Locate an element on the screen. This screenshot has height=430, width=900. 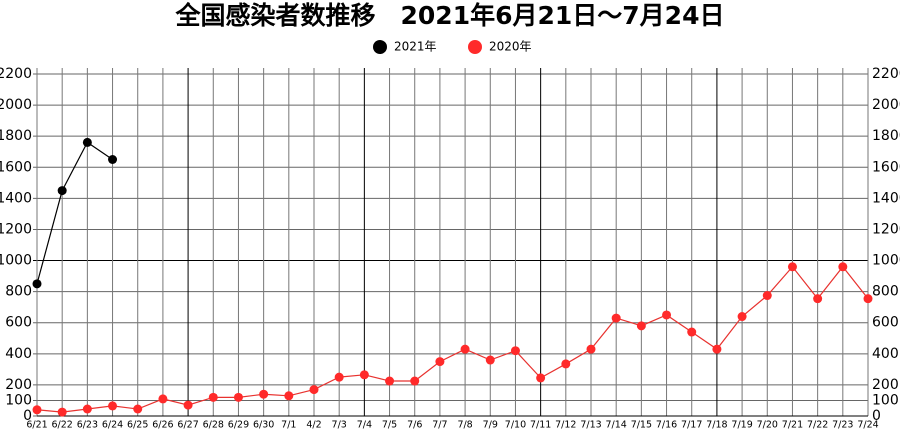
x-tick-label: 7/8 is located at coordinates (464, 425).